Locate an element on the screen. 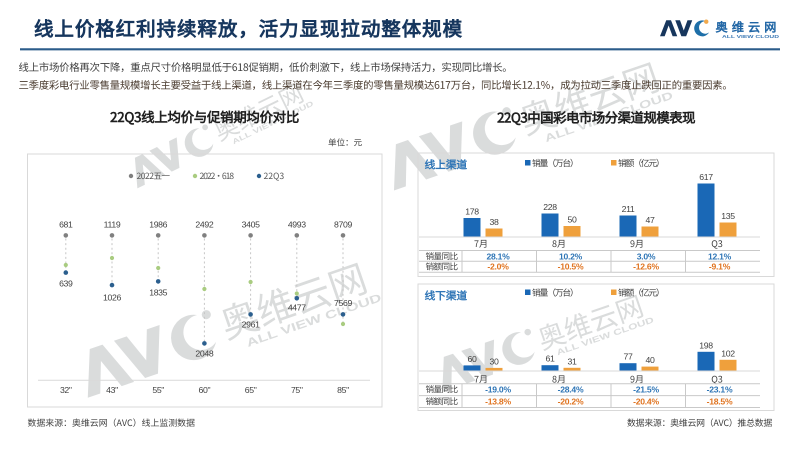  svg-text: 135 is located at coordinates (728, 216).